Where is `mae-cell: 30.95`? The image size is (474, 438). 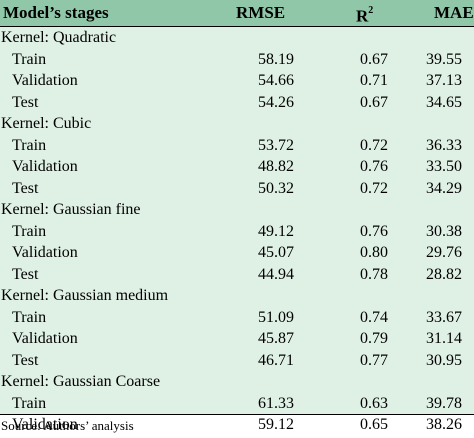
mae-cell: 30.95 is located at coordinates (444, 360).